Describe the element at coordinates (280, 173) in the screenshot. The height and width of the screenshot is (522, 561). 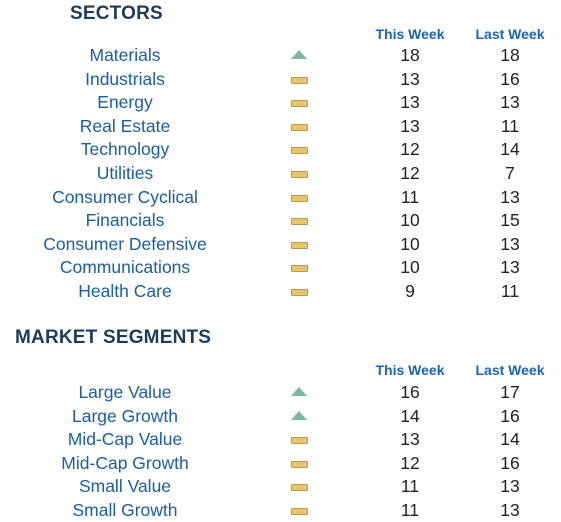
I see `table-row: Utilities 12 7` at that location.